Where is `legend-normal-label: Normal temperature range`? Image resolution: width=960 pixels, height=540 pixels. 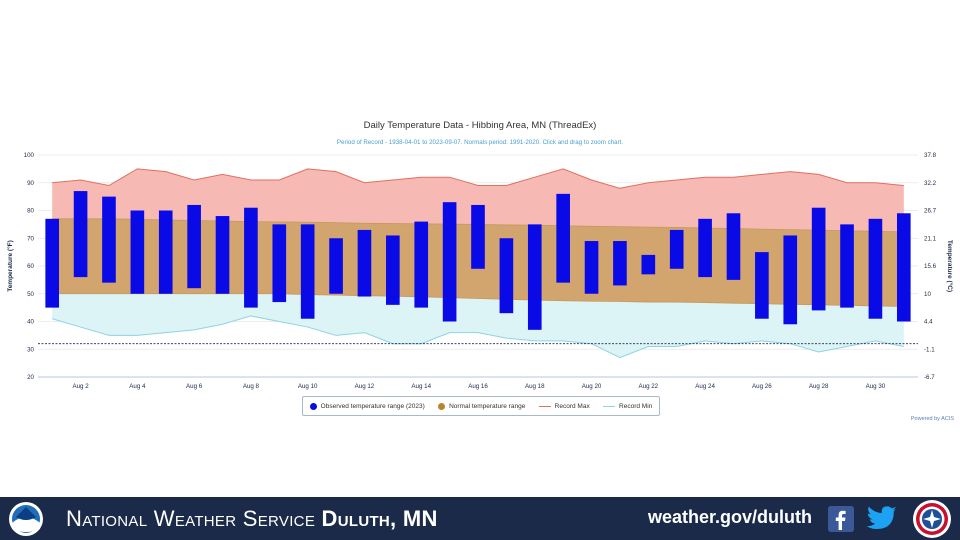 legend-normal-label: Normal temperature range is located at coordinates (487, 406).